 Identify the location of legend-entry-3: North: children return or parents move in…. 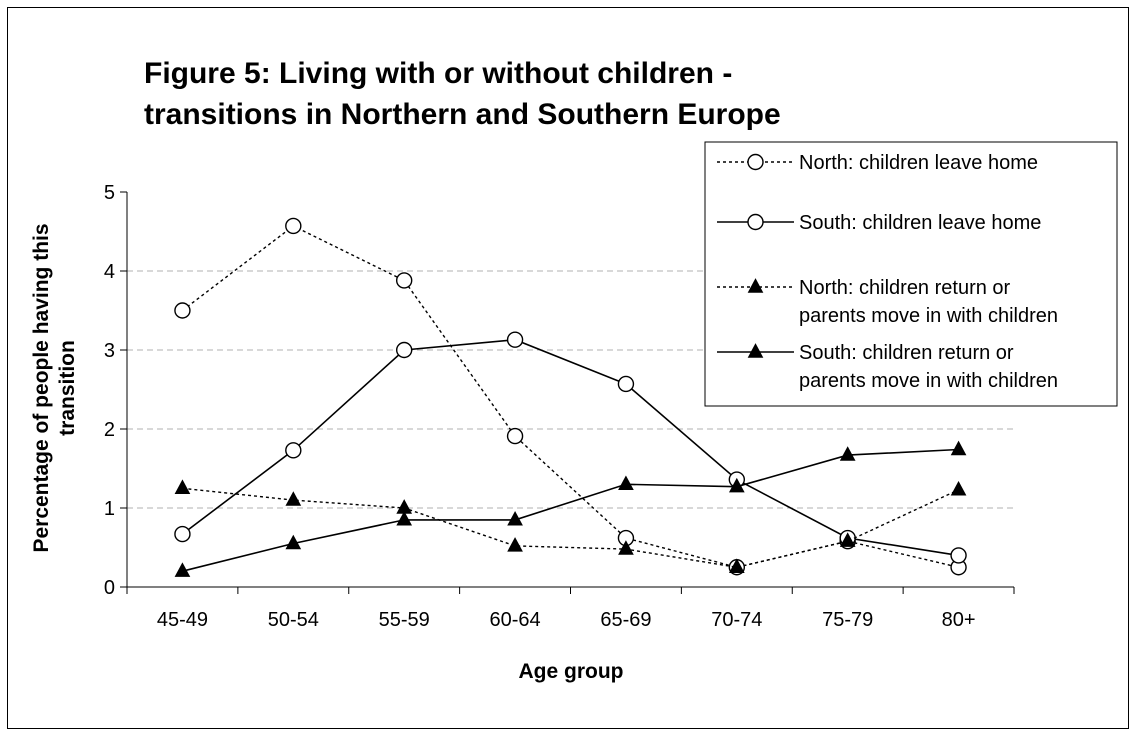
(887, 302).